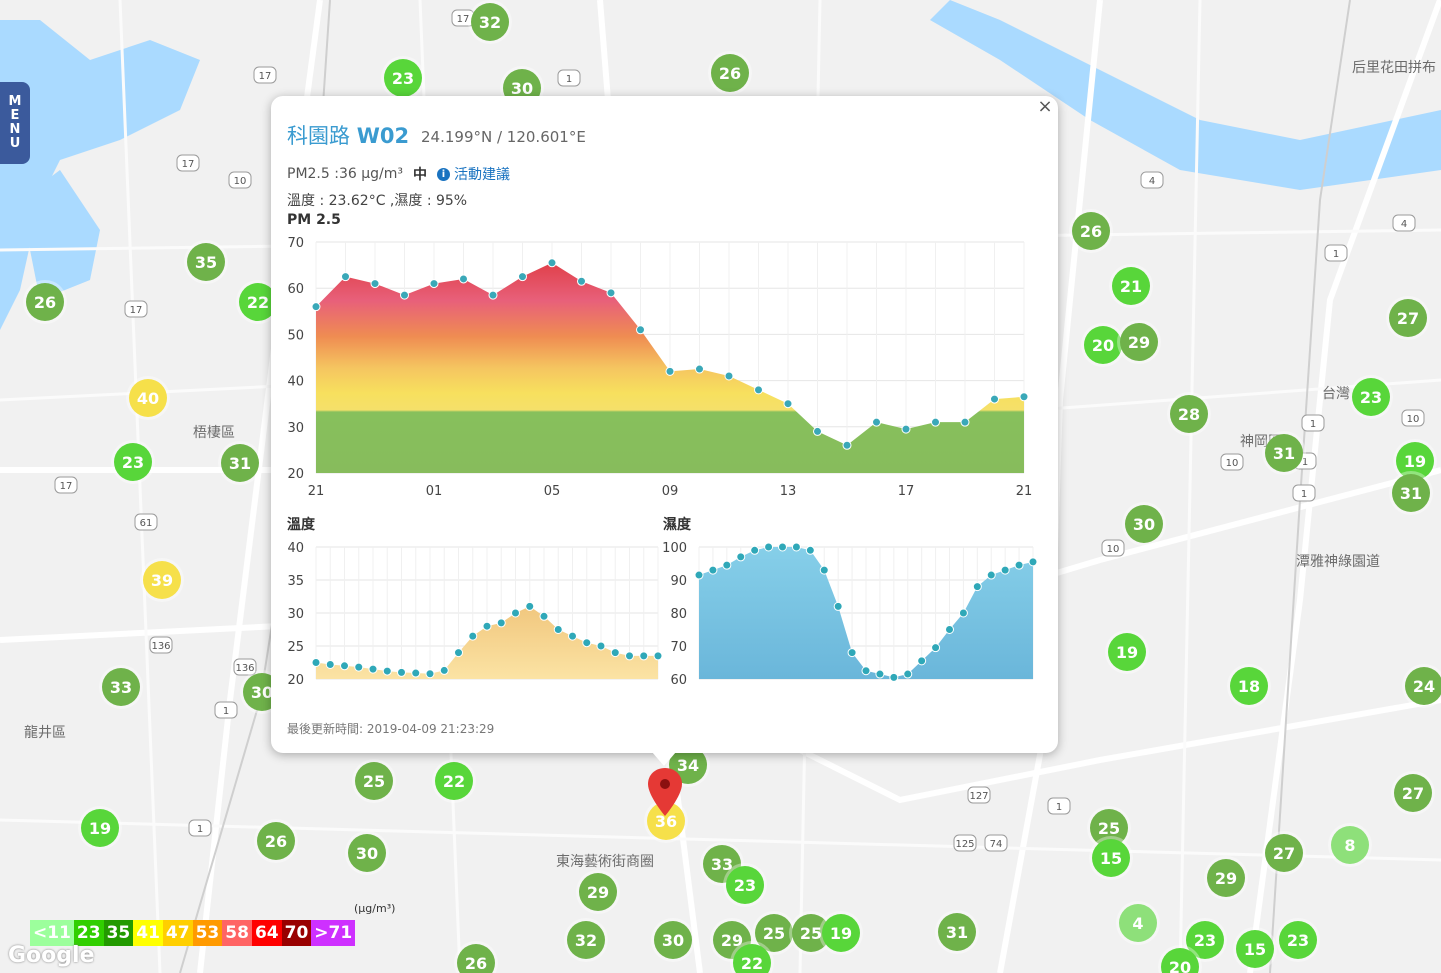  What do you see at coordinates (15, 123) in the screenshot?
I see `menu-tab-button: M E N U` at bounding box center [15, 123].